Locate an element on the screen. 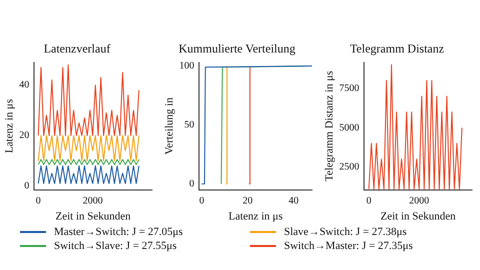  y-tick-label: 100 is located at coordinates (186, 66).